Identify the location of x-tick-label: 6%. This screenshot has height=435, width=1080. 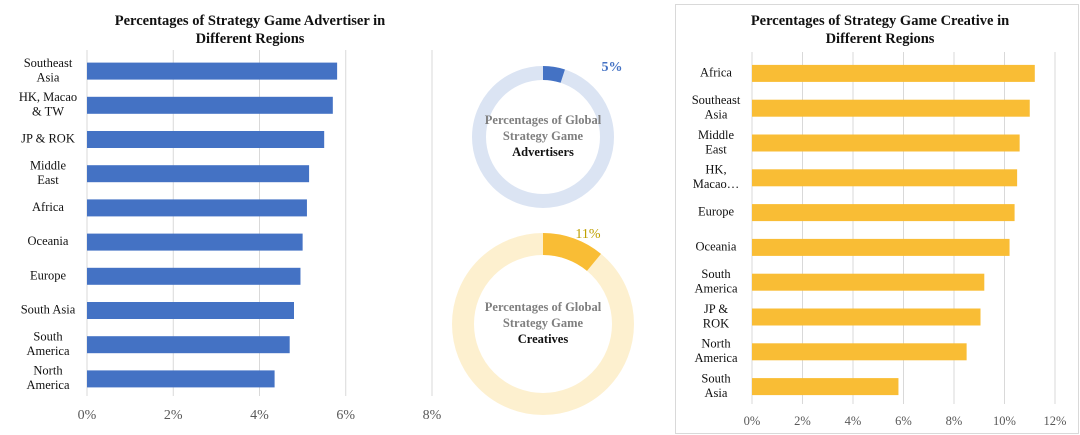
(345, 415).